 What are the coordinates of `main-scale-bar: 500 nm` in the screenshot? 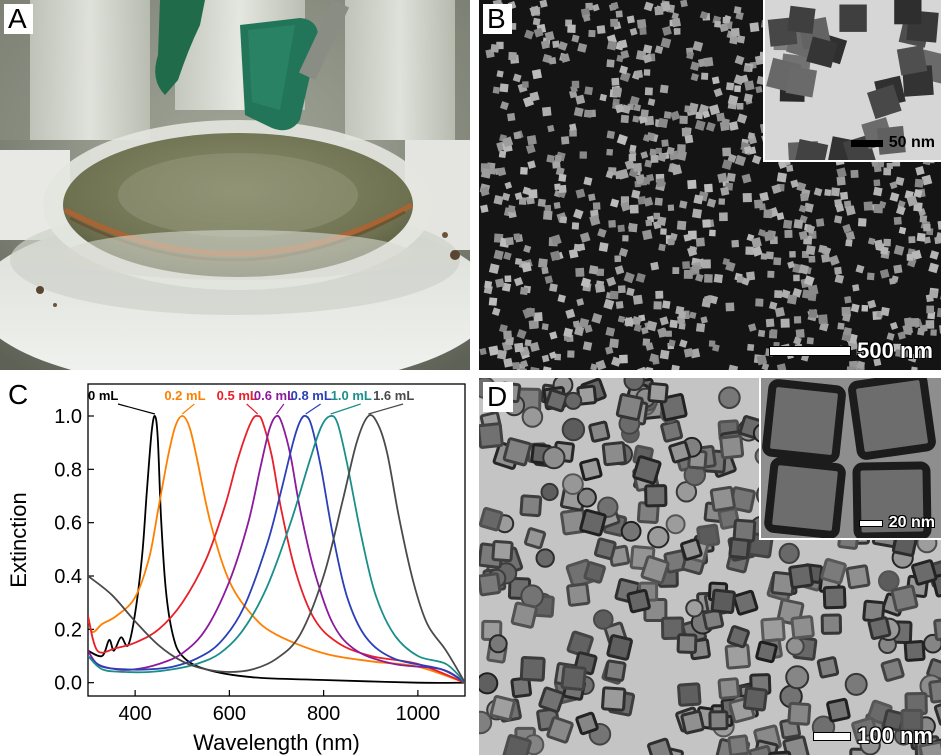 It's located at (851, 351).